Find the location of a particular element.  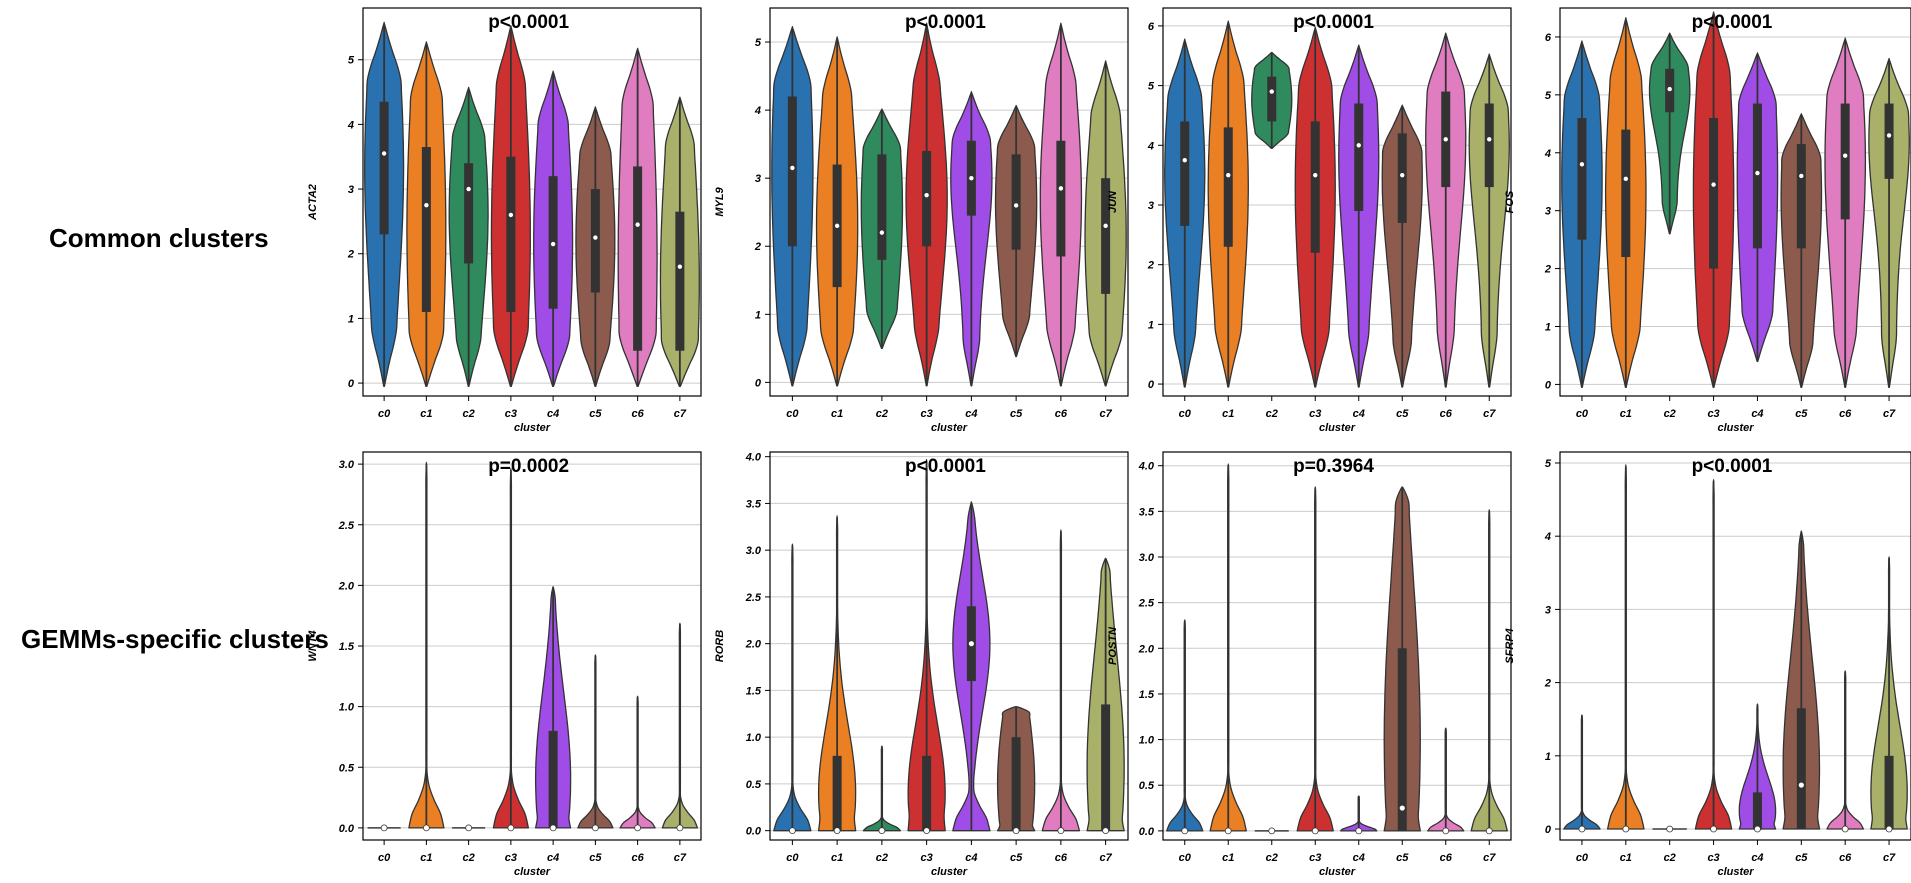

y-axis-label: RORB is located at coordinates (720, 646).